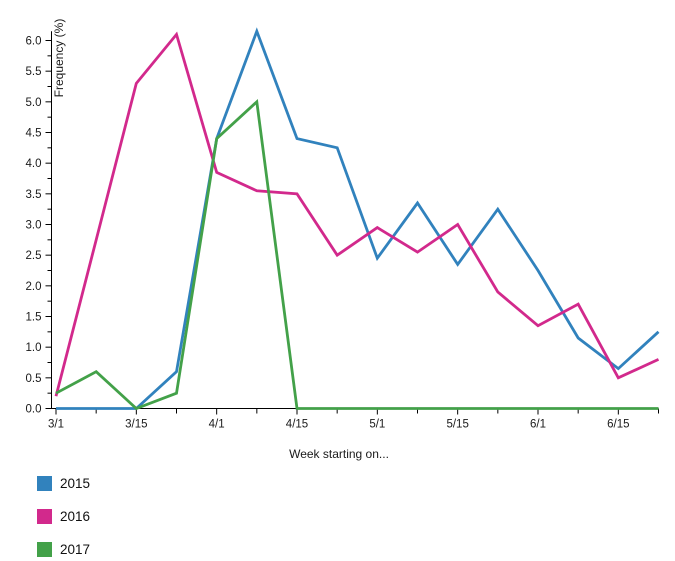  What do you see at coordinates (44, 483) in the screenshot?
I see `legend-swatch-2015` at bounding box center [44, 483].